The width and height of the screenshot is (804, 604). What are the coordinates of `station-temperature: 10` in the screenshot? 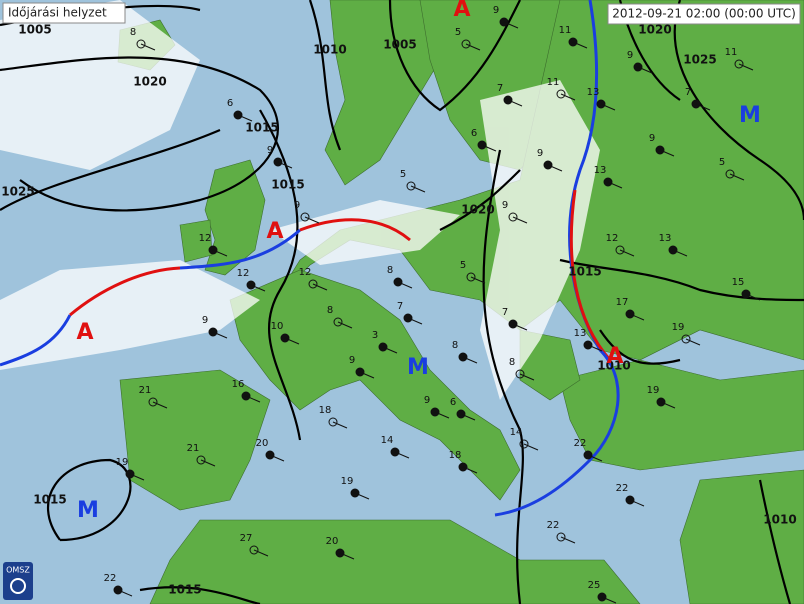 It's located at (277, 326).